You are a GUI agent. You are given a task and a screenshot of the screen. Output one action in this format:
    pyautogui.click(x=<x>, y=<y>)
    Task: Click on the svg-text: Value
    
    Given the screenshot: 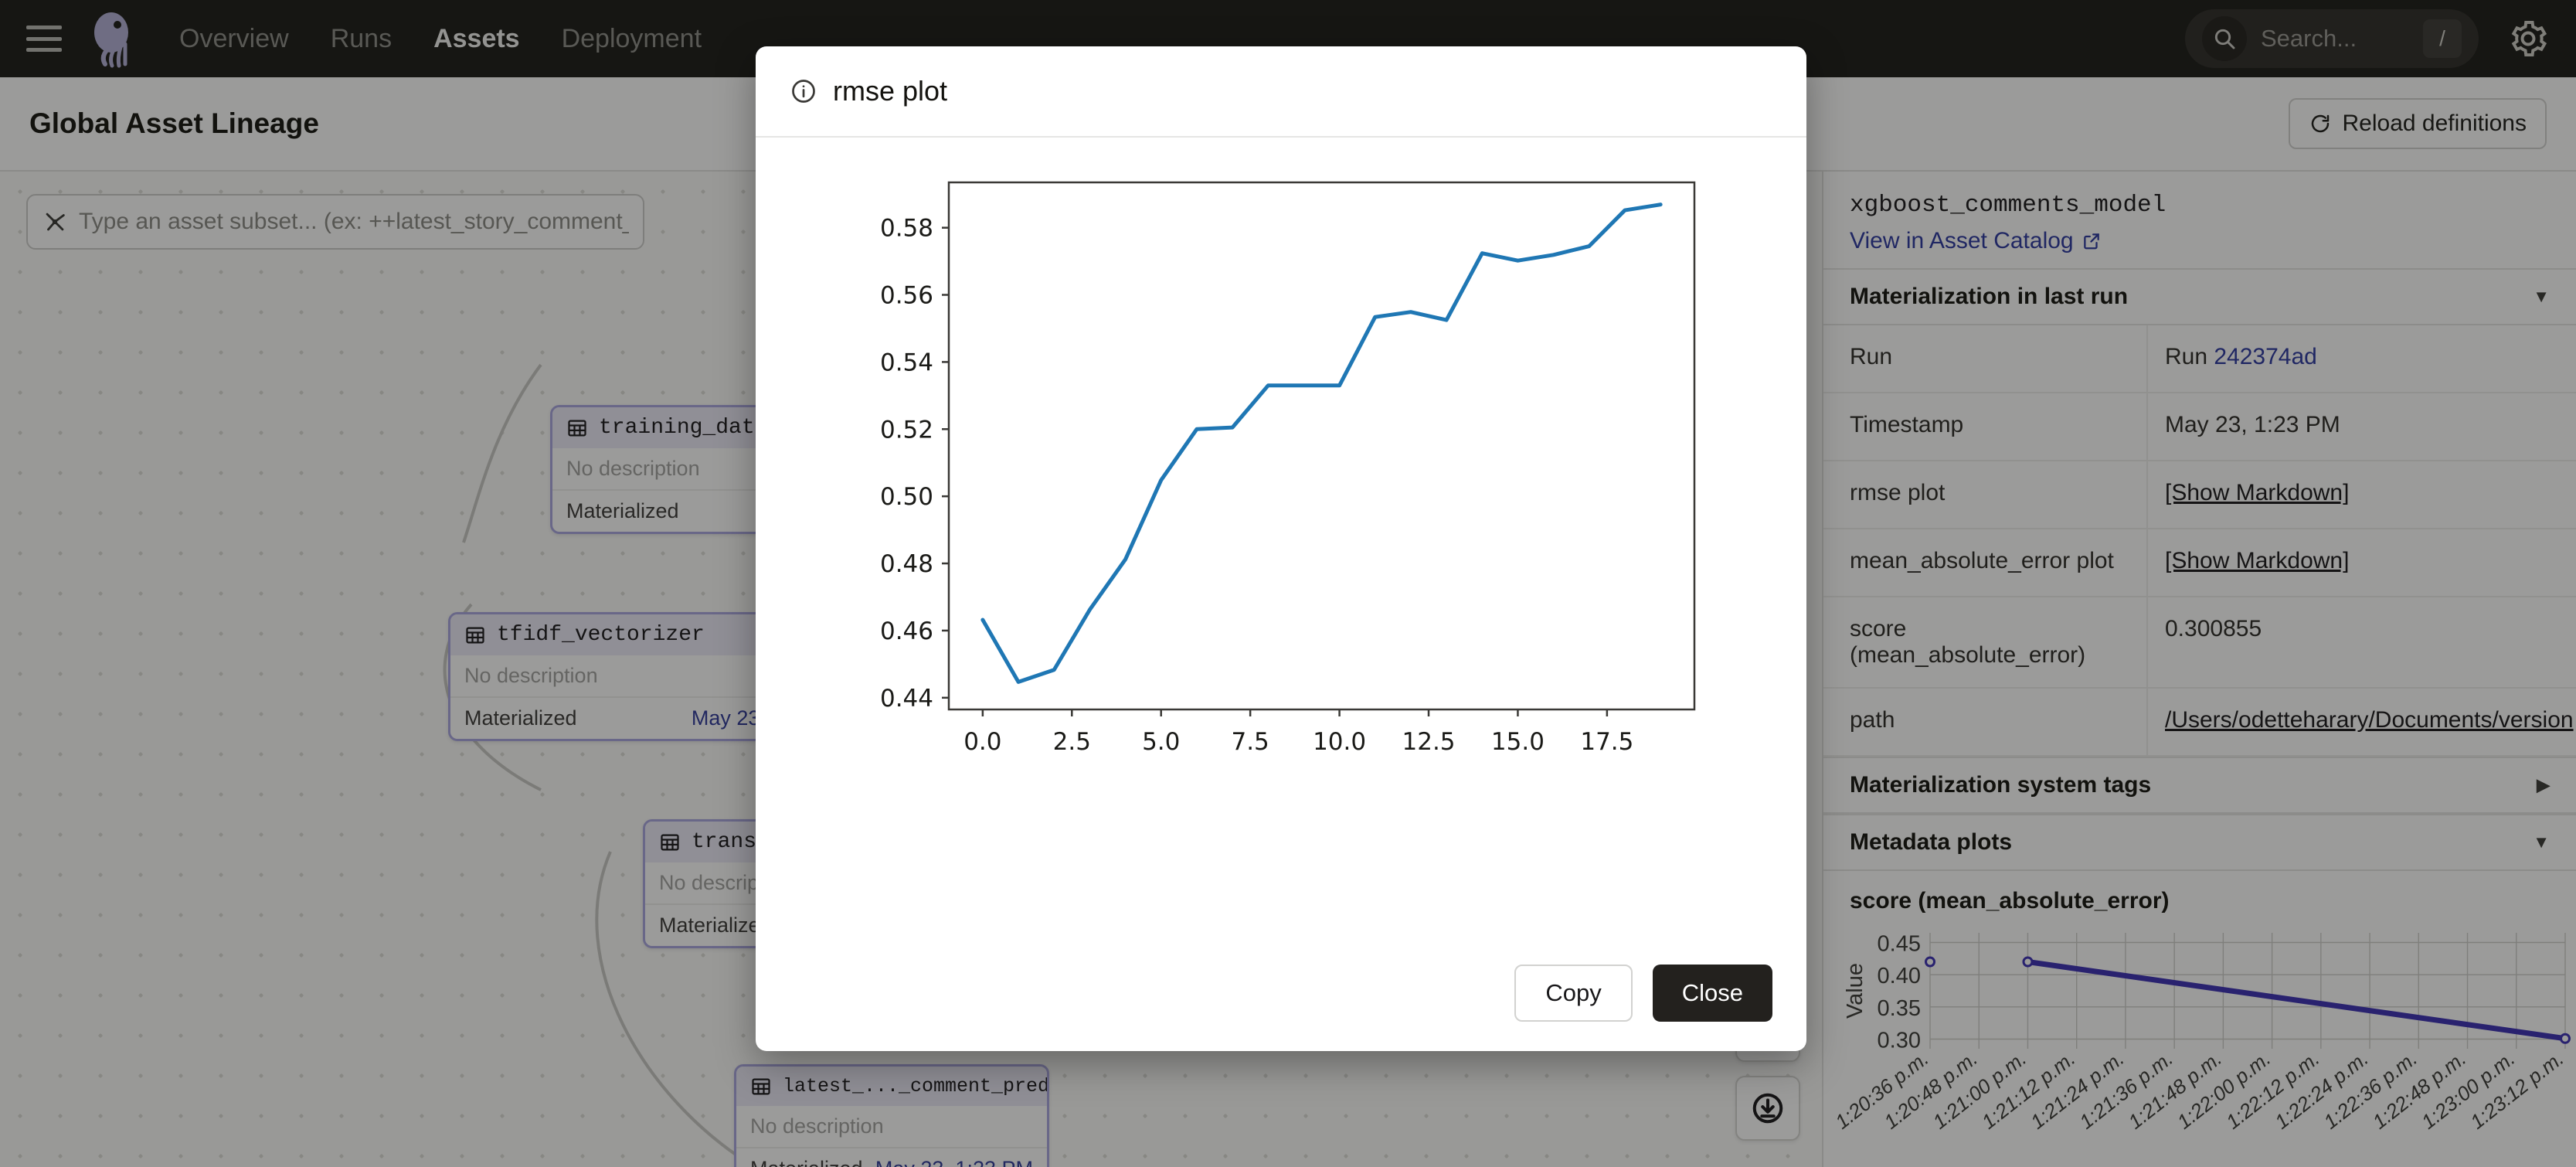 What is the action you would take?
    pyautogui.click(x=1855, y=991)
    